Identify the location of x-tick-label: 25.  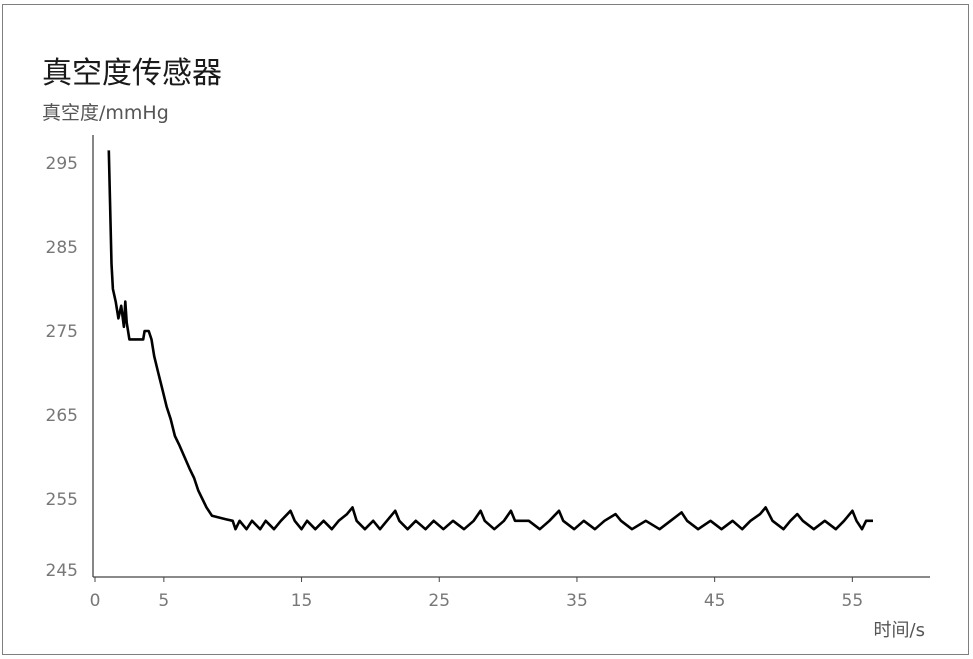
(439, 601).